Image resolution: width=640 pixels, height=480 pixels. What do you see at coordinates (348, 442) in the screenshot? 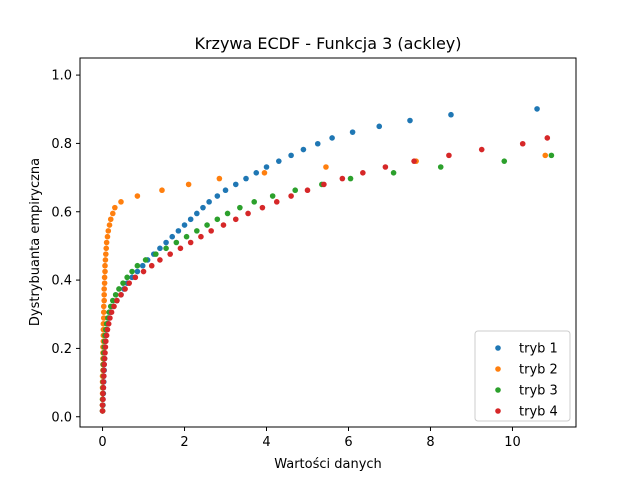
I see `x-tick-label: 6` at bounding box center [348, 442].